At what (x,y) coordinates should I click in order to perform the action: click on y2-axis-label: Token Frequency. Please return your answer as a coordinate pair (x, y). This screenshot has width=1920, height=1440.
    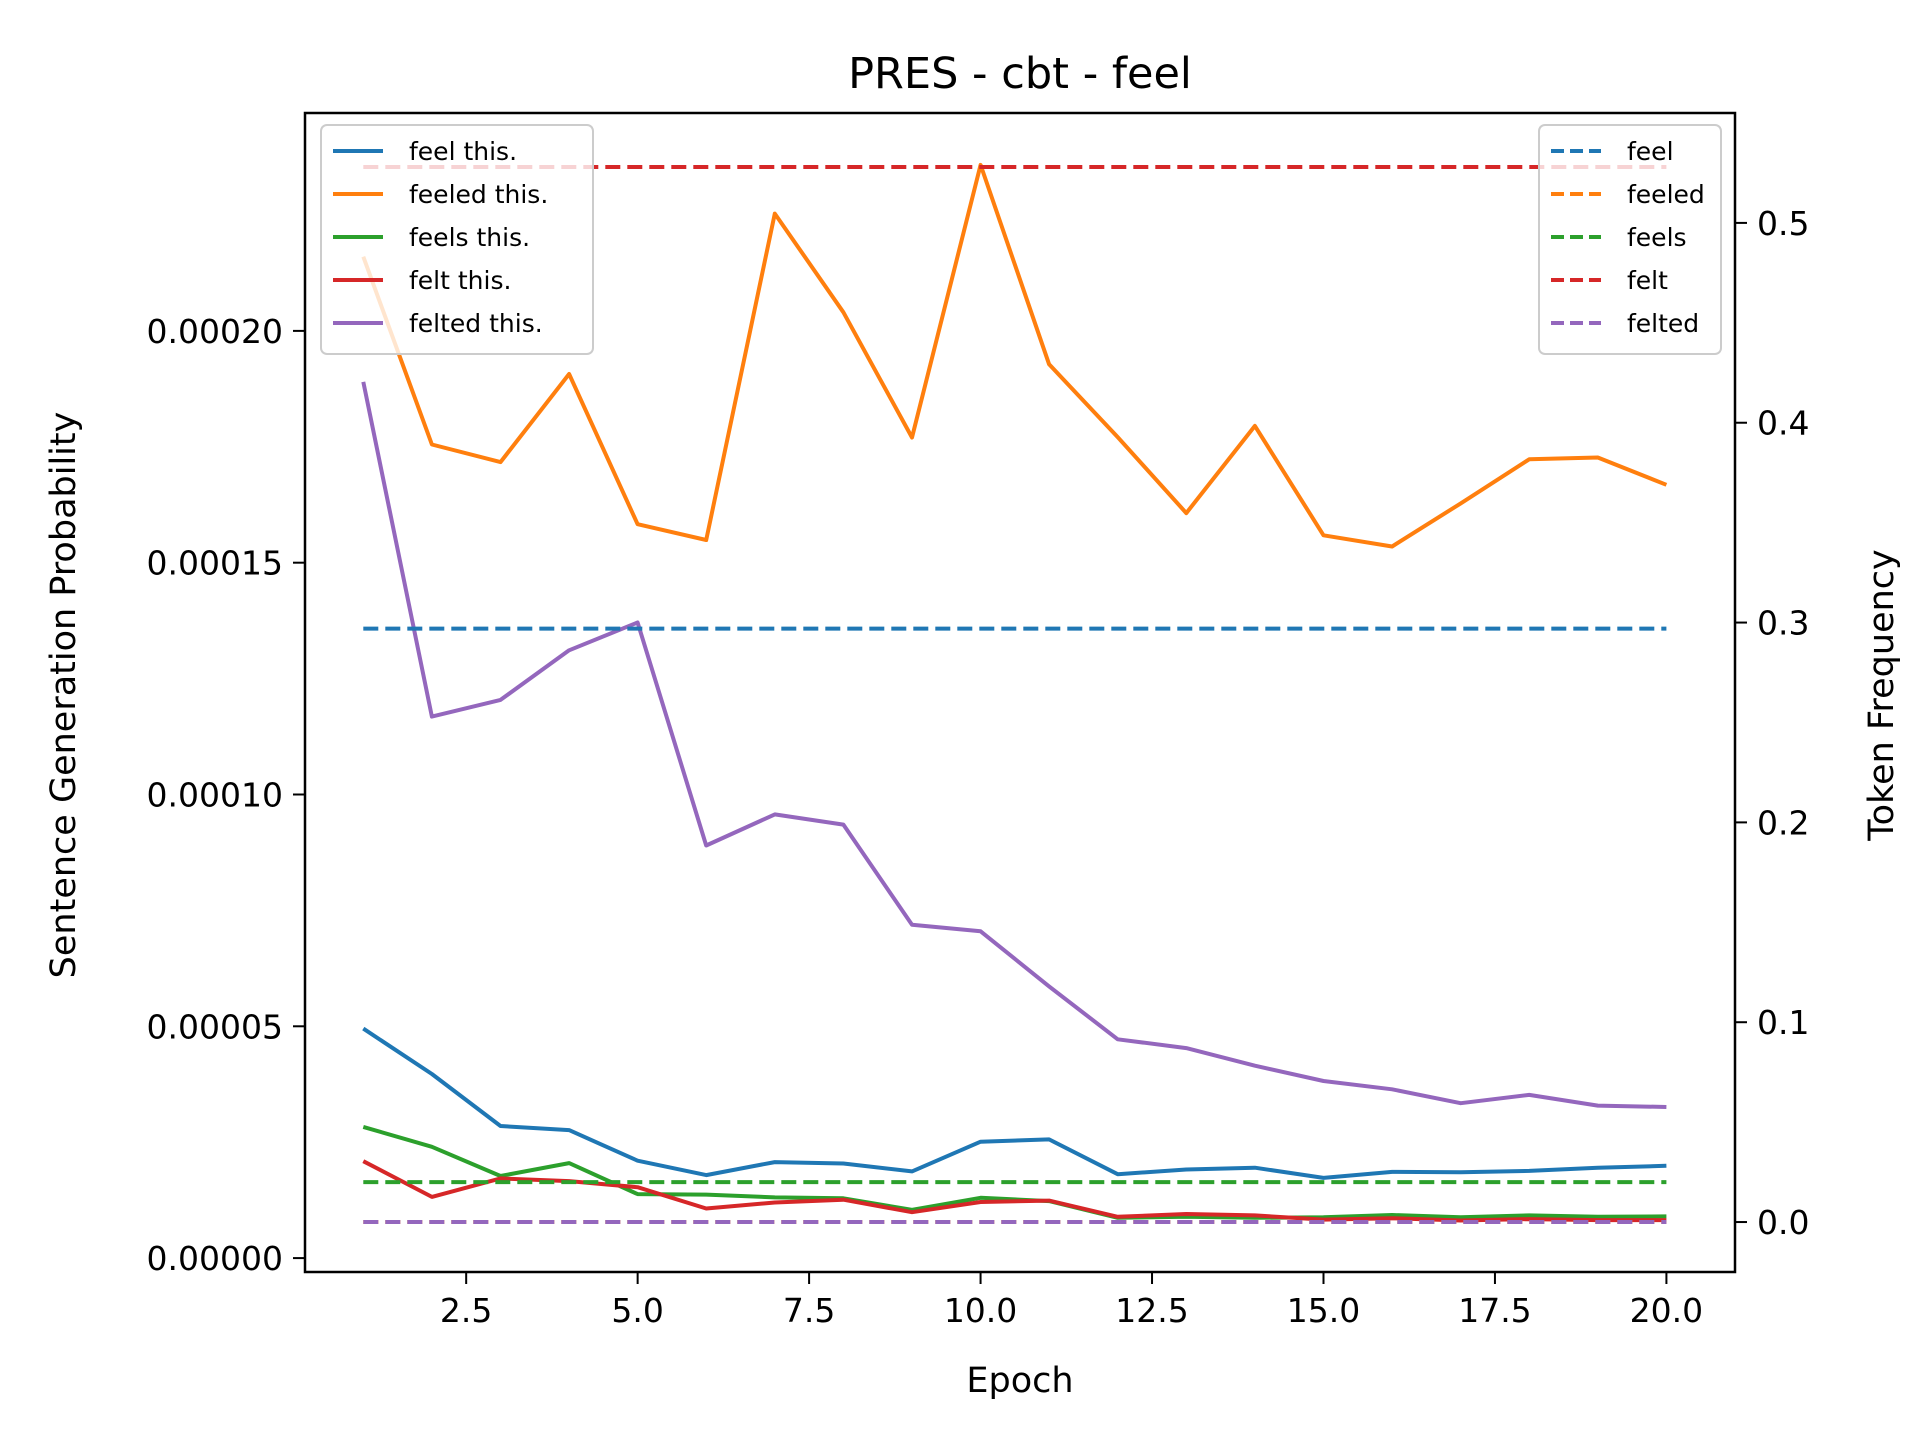
    Looking at the image, I should click on (1882, 695).